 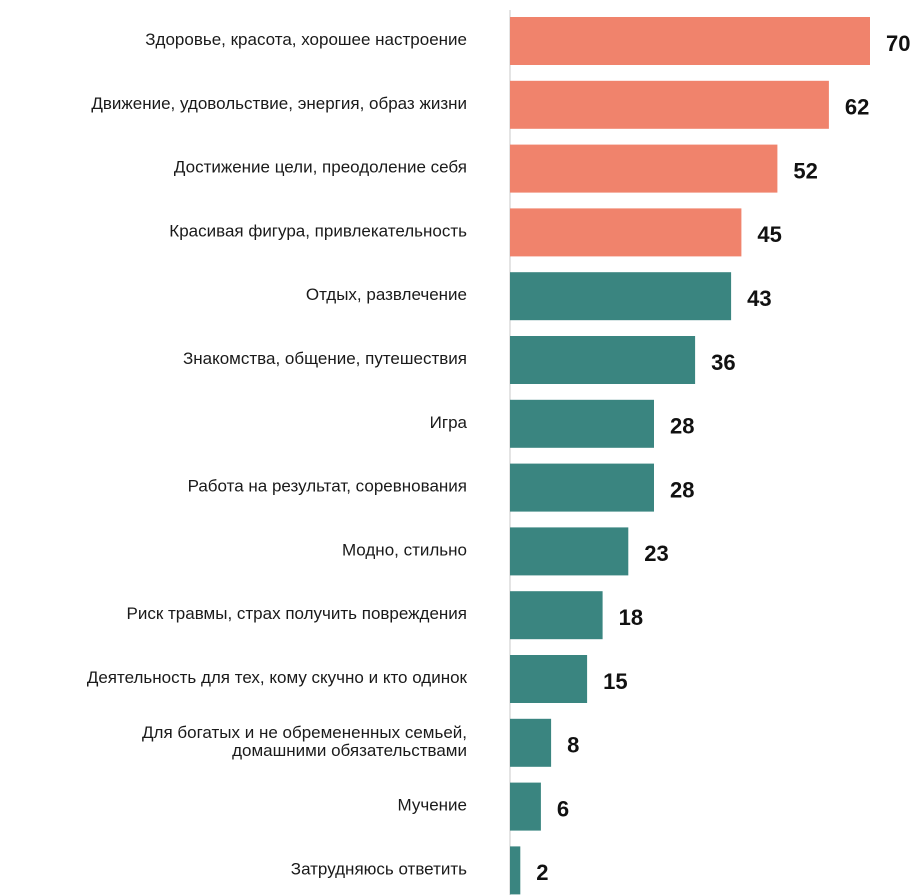 I want to click on value-label-8: 23, so click(x=656, y=553).